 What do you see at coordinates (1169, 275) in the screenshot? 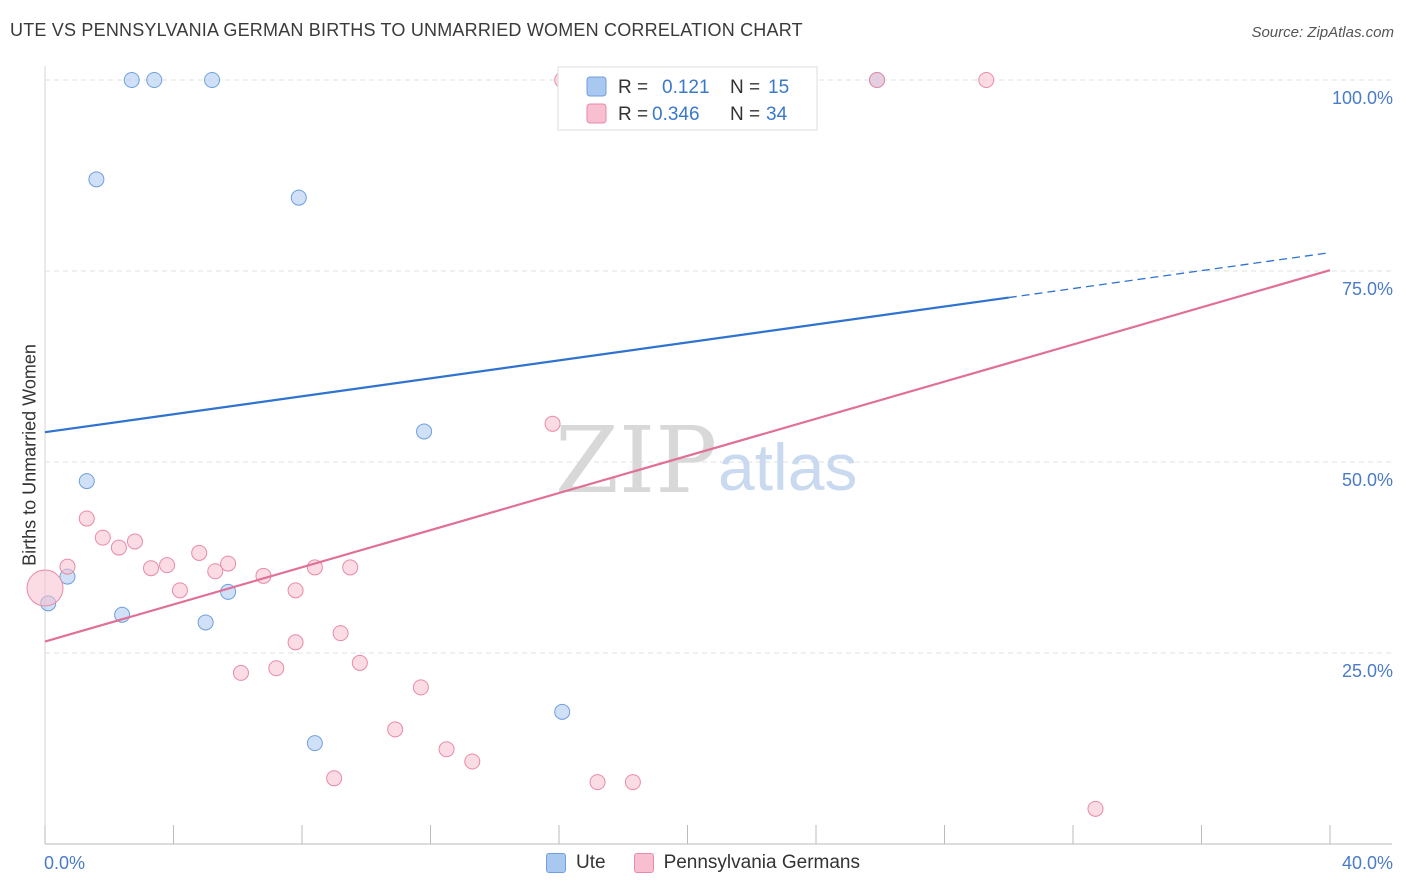
I see `trend-line-ute-extension` at bounding box center [1169, 275].